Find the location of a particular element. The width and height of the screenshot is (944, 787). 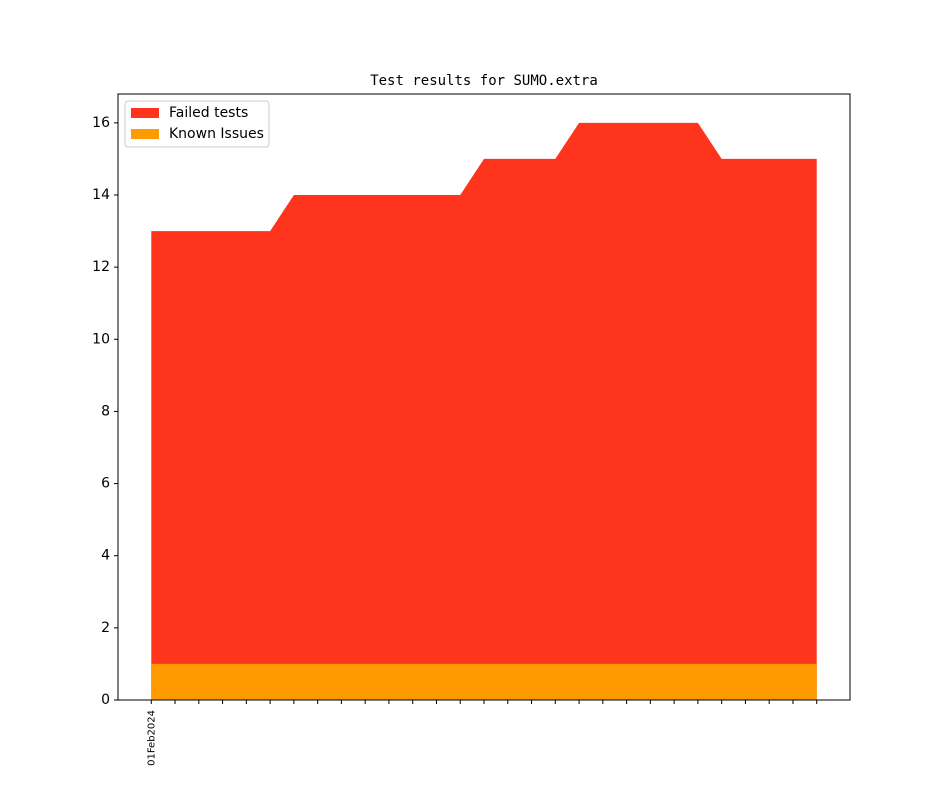

area is located at coordinates (484, 681).